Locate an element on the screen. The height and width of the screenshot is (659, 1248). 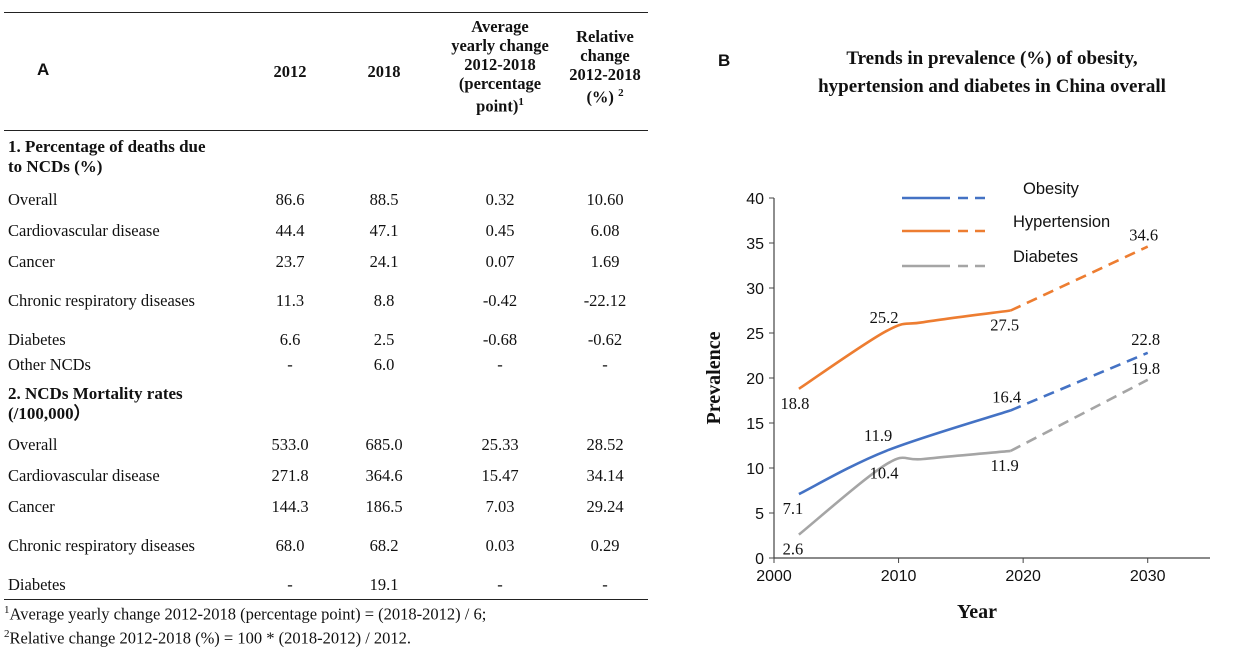
header-rel-line: 2012-2018 is located at coordinates (605, 74).